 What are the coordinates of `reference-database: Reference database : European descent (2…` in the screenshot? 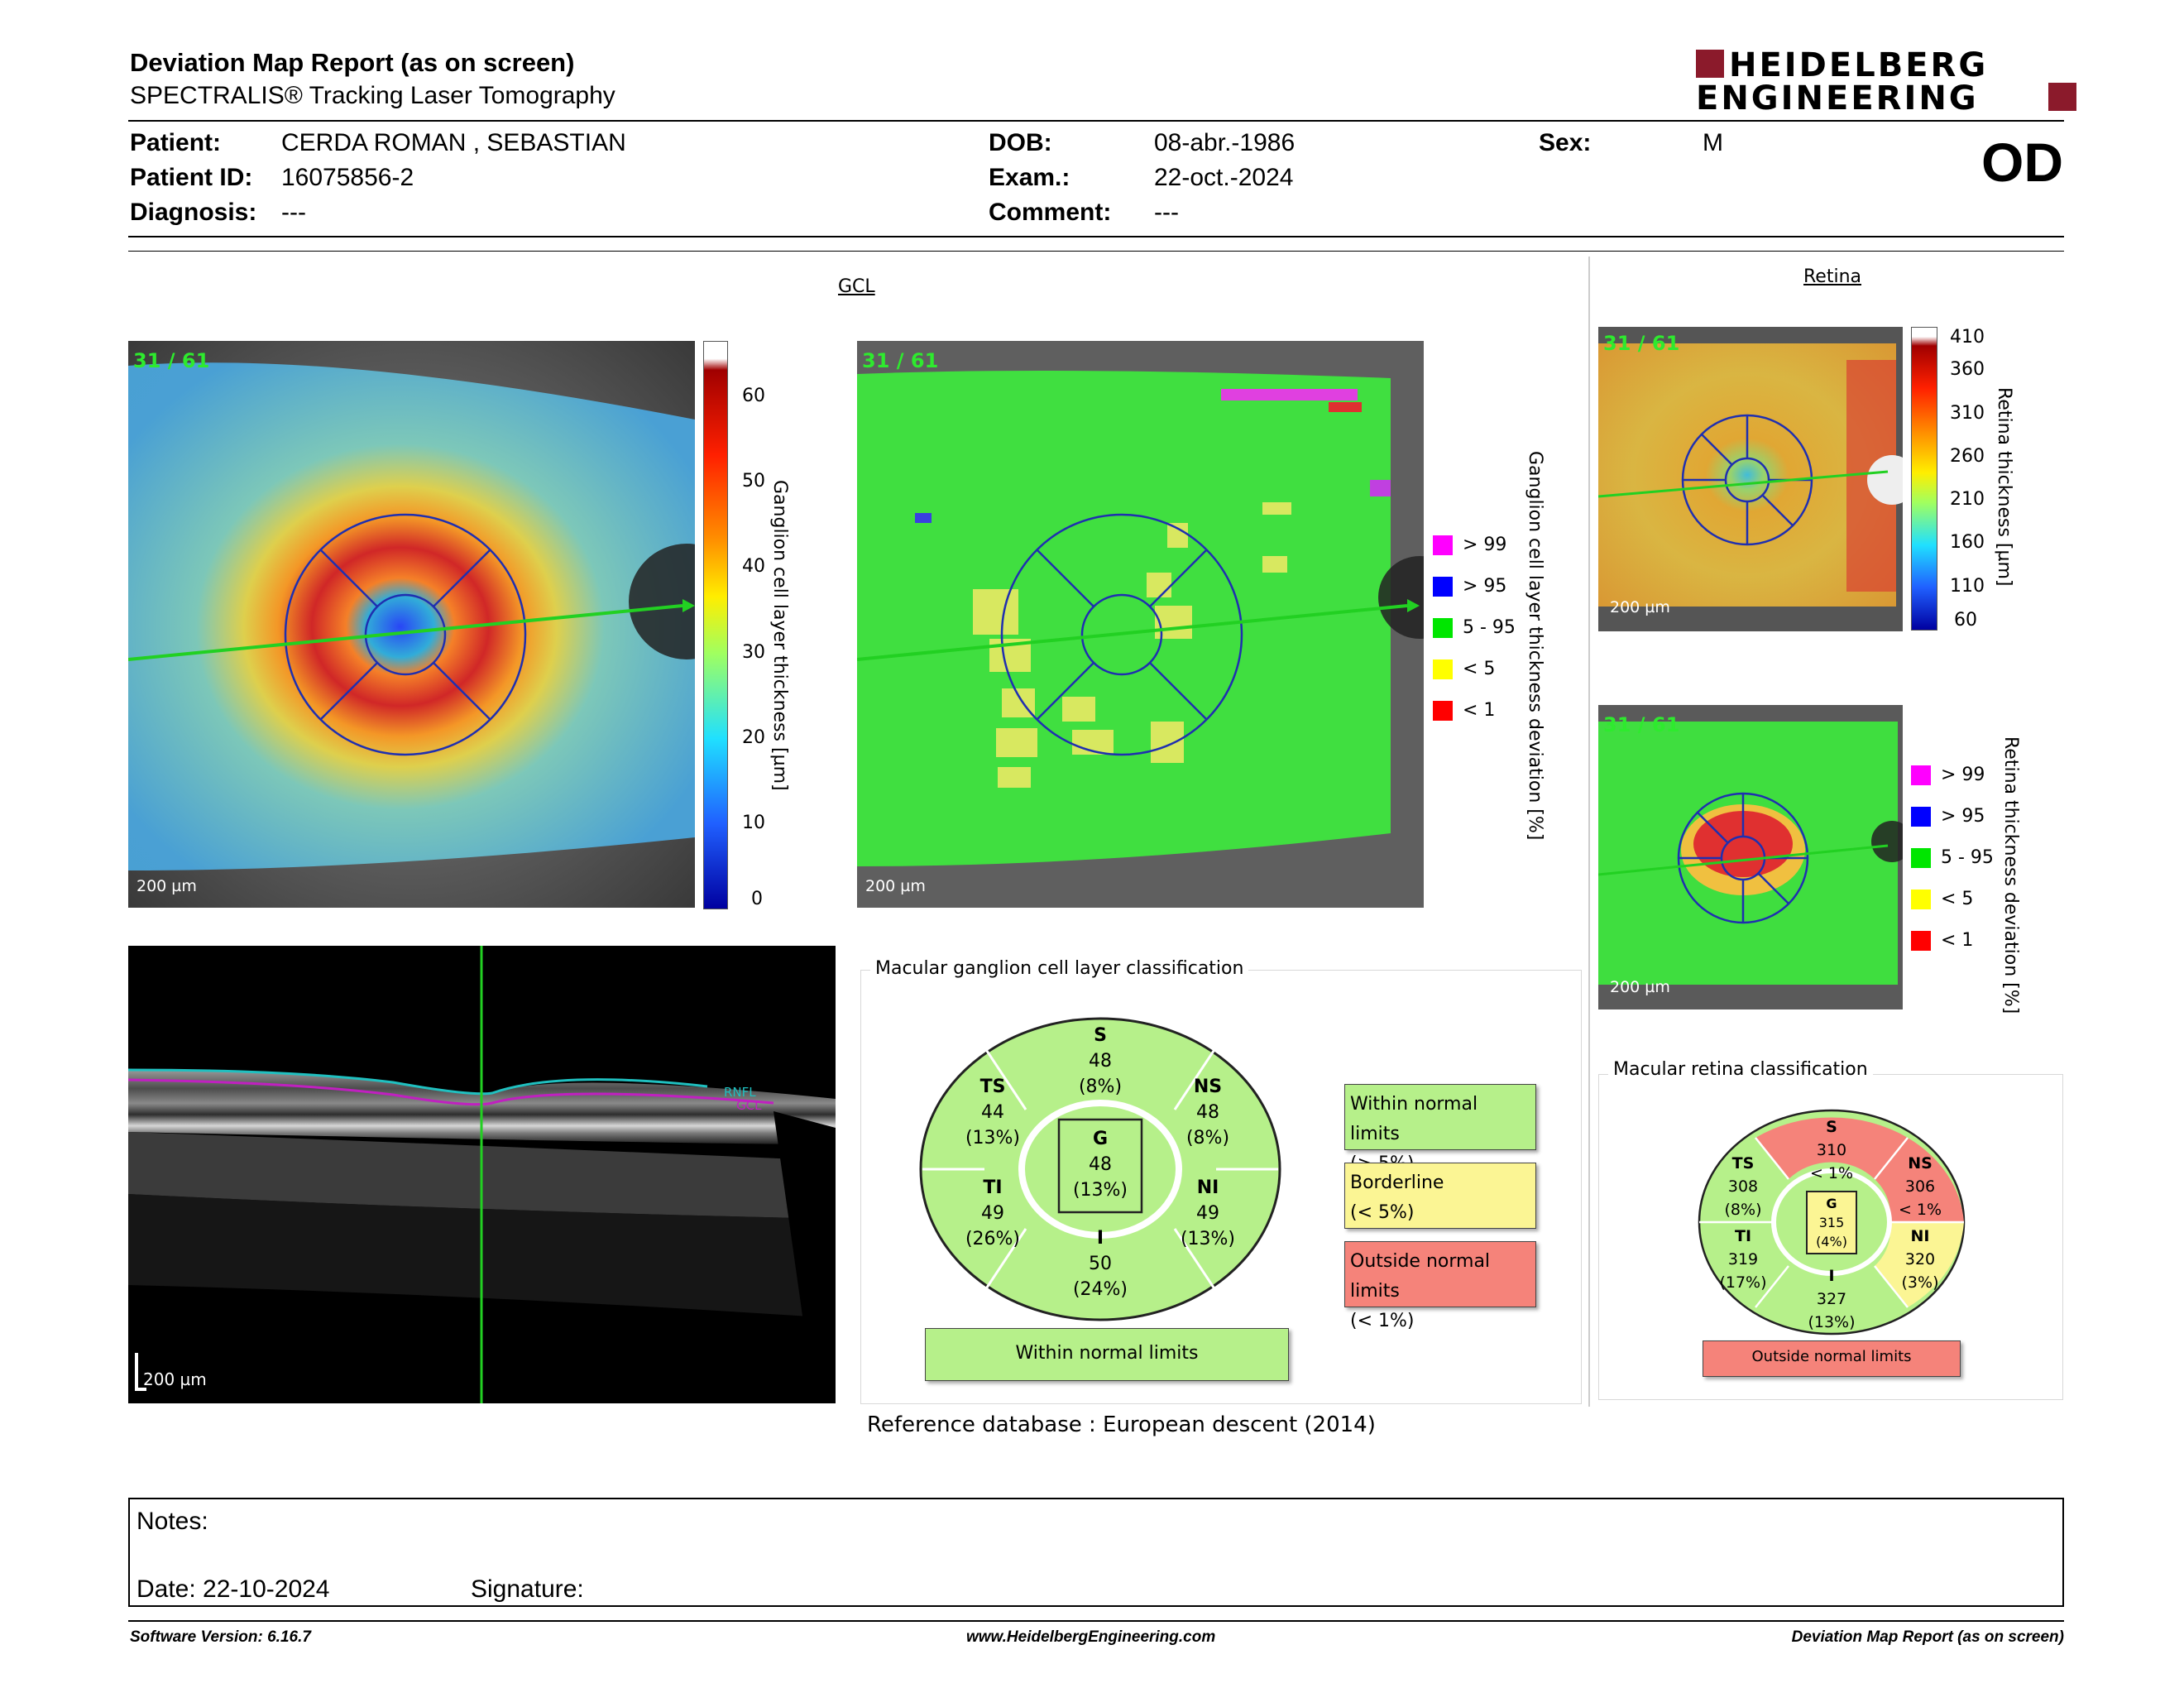 It's located at (1121, 1424).